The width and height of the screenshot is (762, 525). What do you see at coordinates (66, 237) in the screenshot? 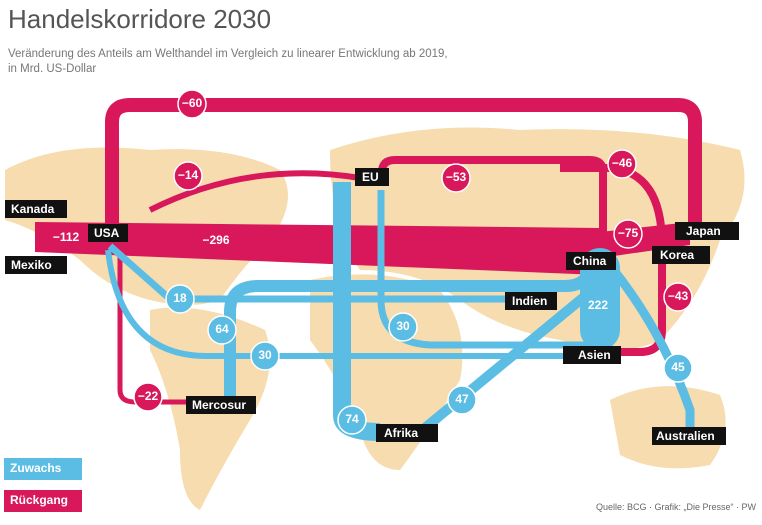
I see `flow-value: −112` at bounding box center [66, 237].